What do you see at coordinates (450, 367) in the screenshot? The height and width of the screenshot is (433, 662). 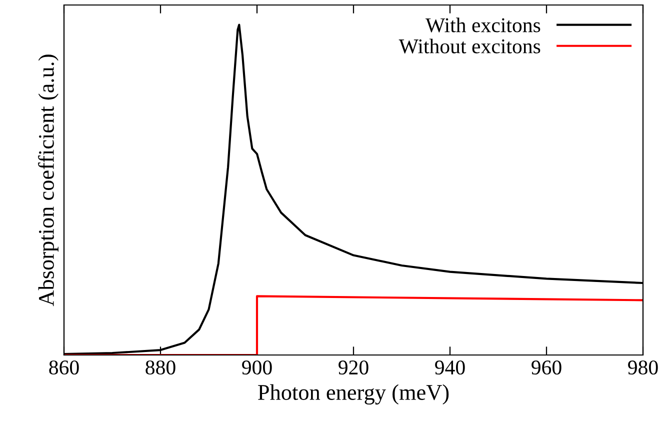 I see `x-tick-label: 940` at bounding box center [450, 367].